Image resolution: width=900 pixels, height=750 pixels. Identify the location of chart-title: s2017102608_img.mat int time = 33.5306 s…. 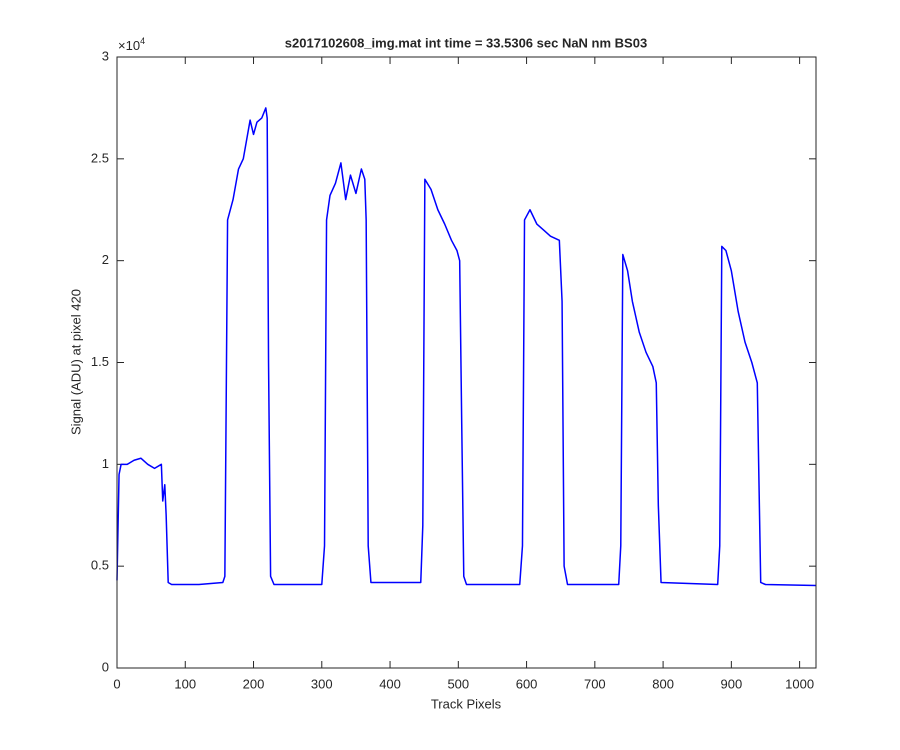
(466, 42).